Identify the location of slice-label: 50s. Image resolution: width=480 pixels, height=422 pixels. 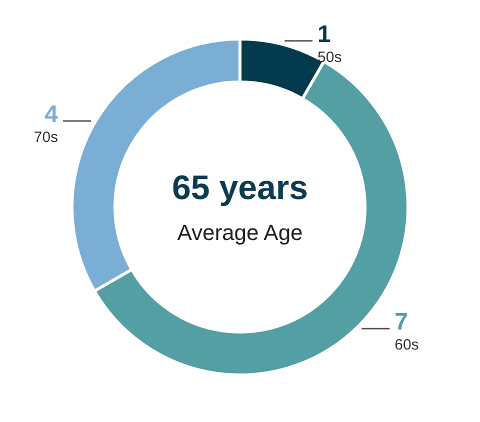
(330, 57).